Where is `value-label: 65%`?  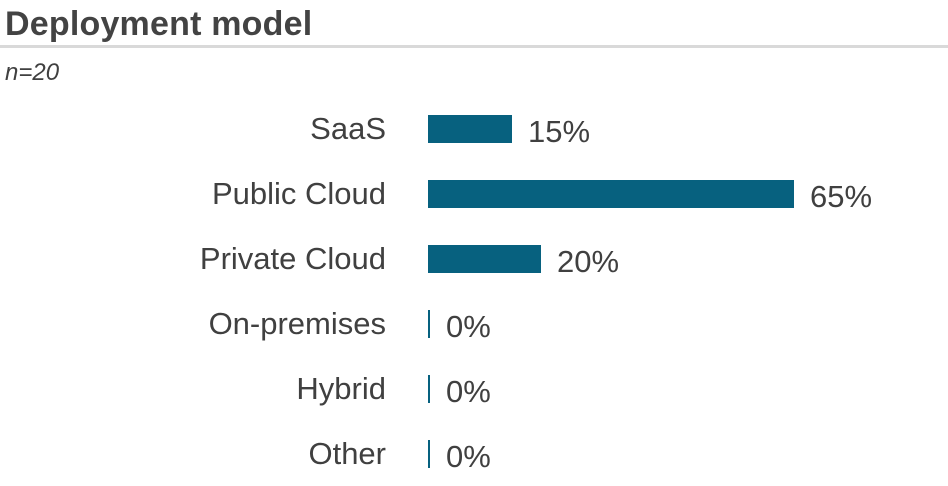
value-label: 65% is located at coordinates (841, 196).